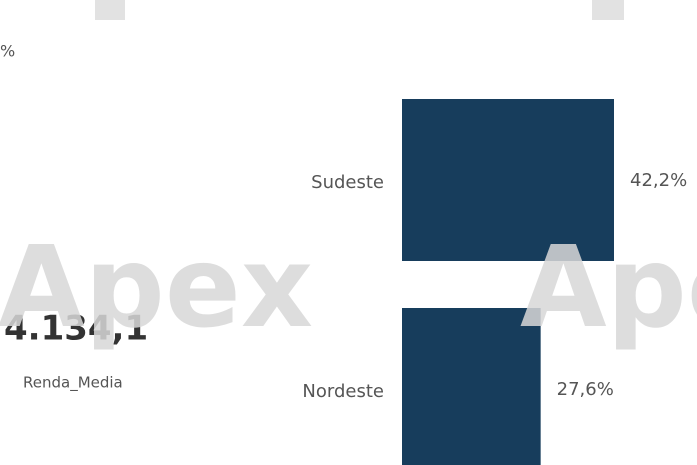 Image resolution: width=697 pixels, height=465 pixels. I want to click on card-value: 4.134,1, so click(76, 329).